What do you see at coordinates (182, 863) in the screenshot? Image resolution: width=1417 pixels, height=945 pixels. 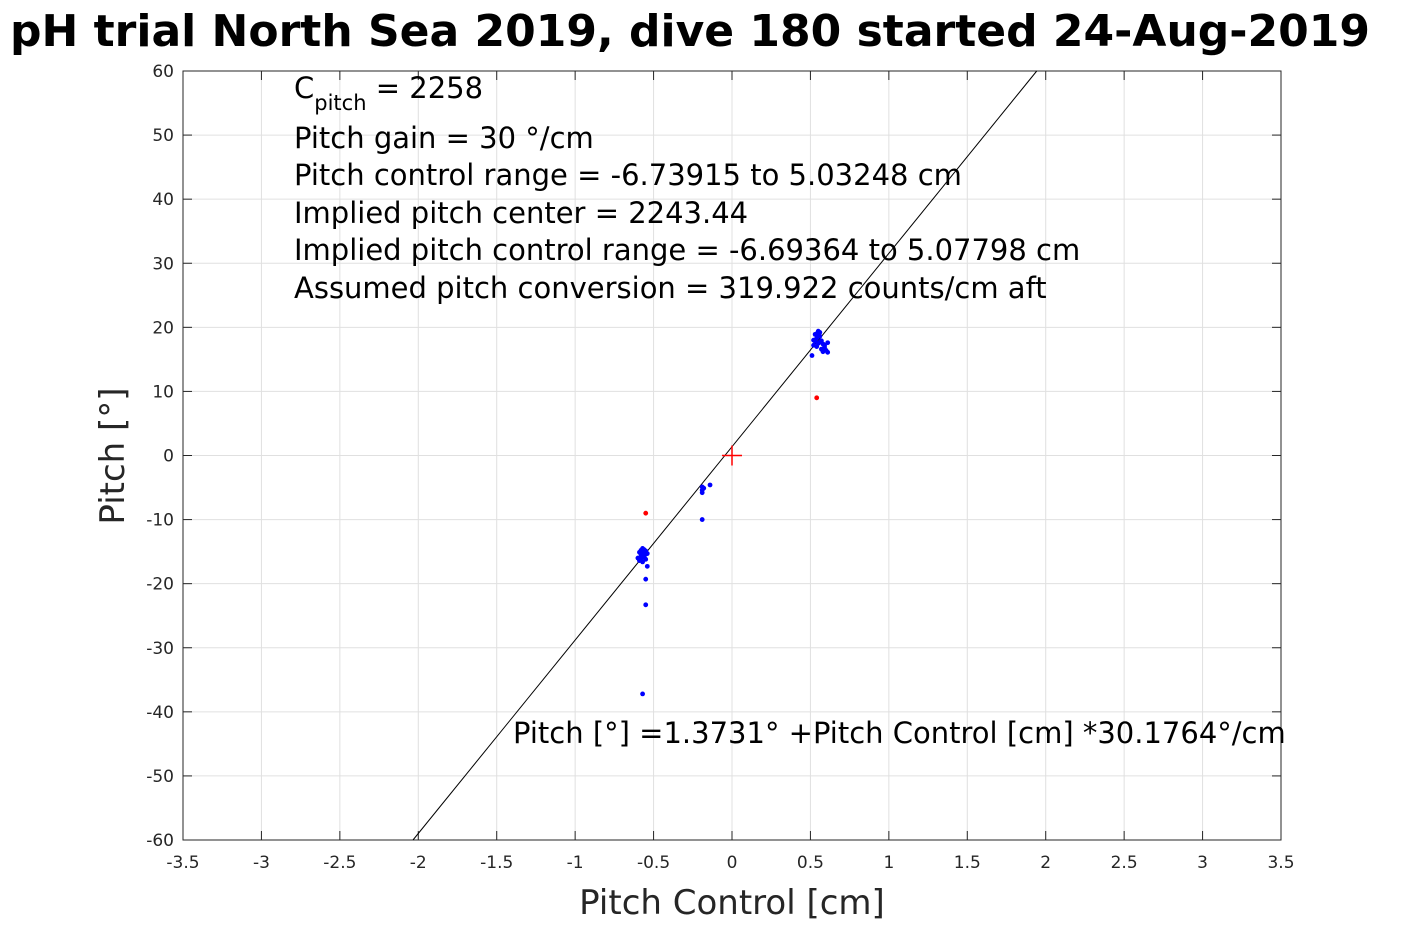 I see `x-tick-label: -3.5` at bounding box center [182, 863].